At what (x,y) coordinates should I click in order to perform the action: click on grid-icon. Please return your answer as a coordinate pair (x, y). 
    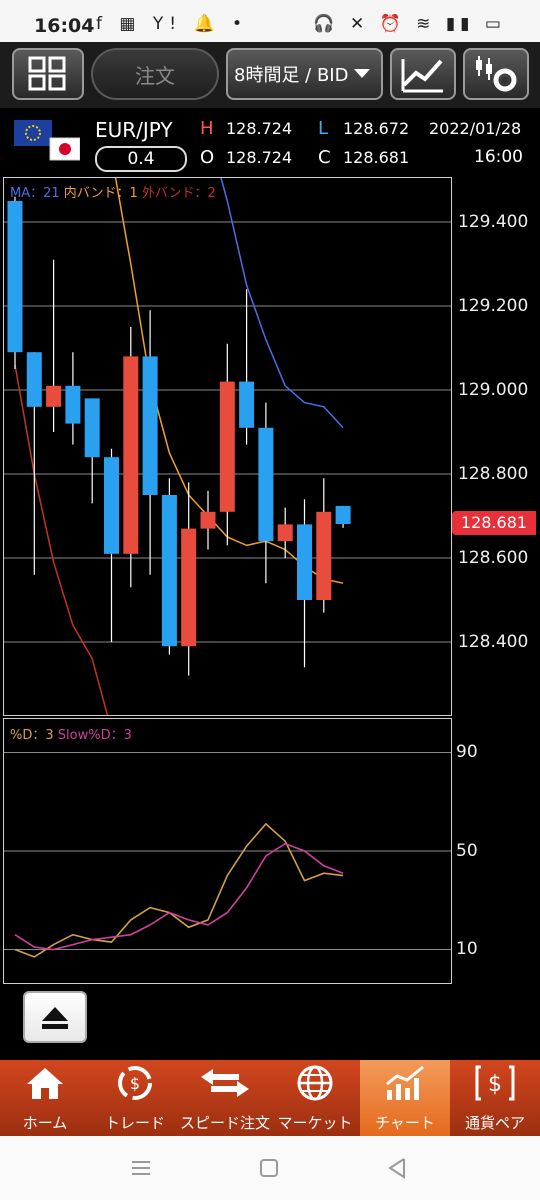
    Looking at the image, I should click on (47, 73).